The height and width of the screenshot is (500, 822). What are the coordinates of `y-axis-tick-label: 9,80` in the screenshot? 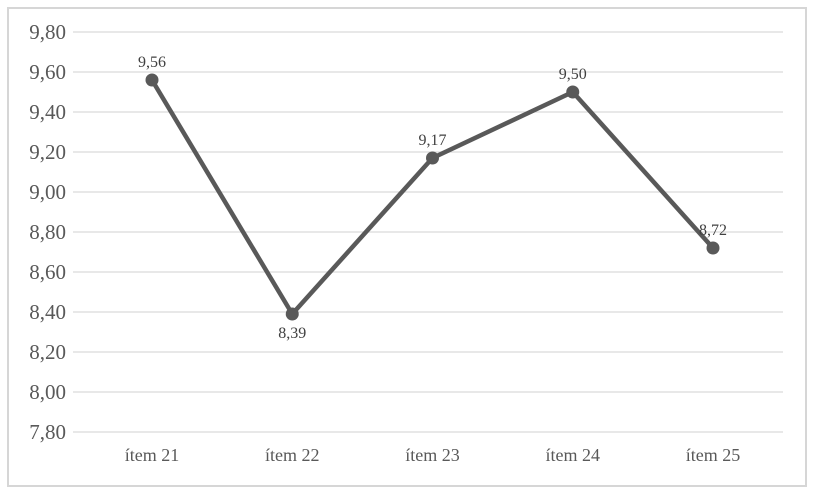 It's located at (47, 32).